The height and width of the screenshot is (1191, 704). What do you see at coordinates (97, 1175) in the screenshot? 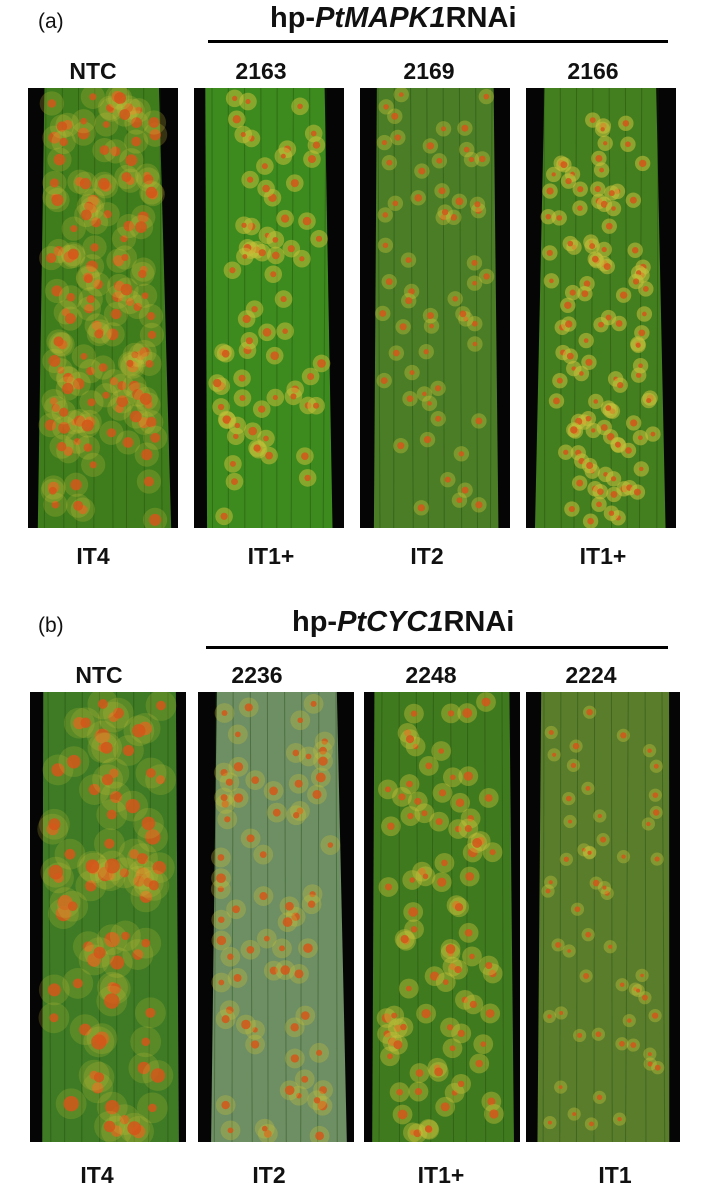
I see `infection-type-label: IT4` at bounding box center [97, 1175].